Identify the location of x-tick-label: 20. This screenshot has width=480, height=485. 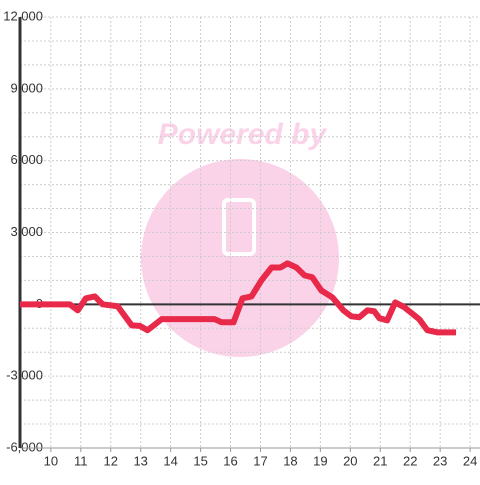
(350, 460).